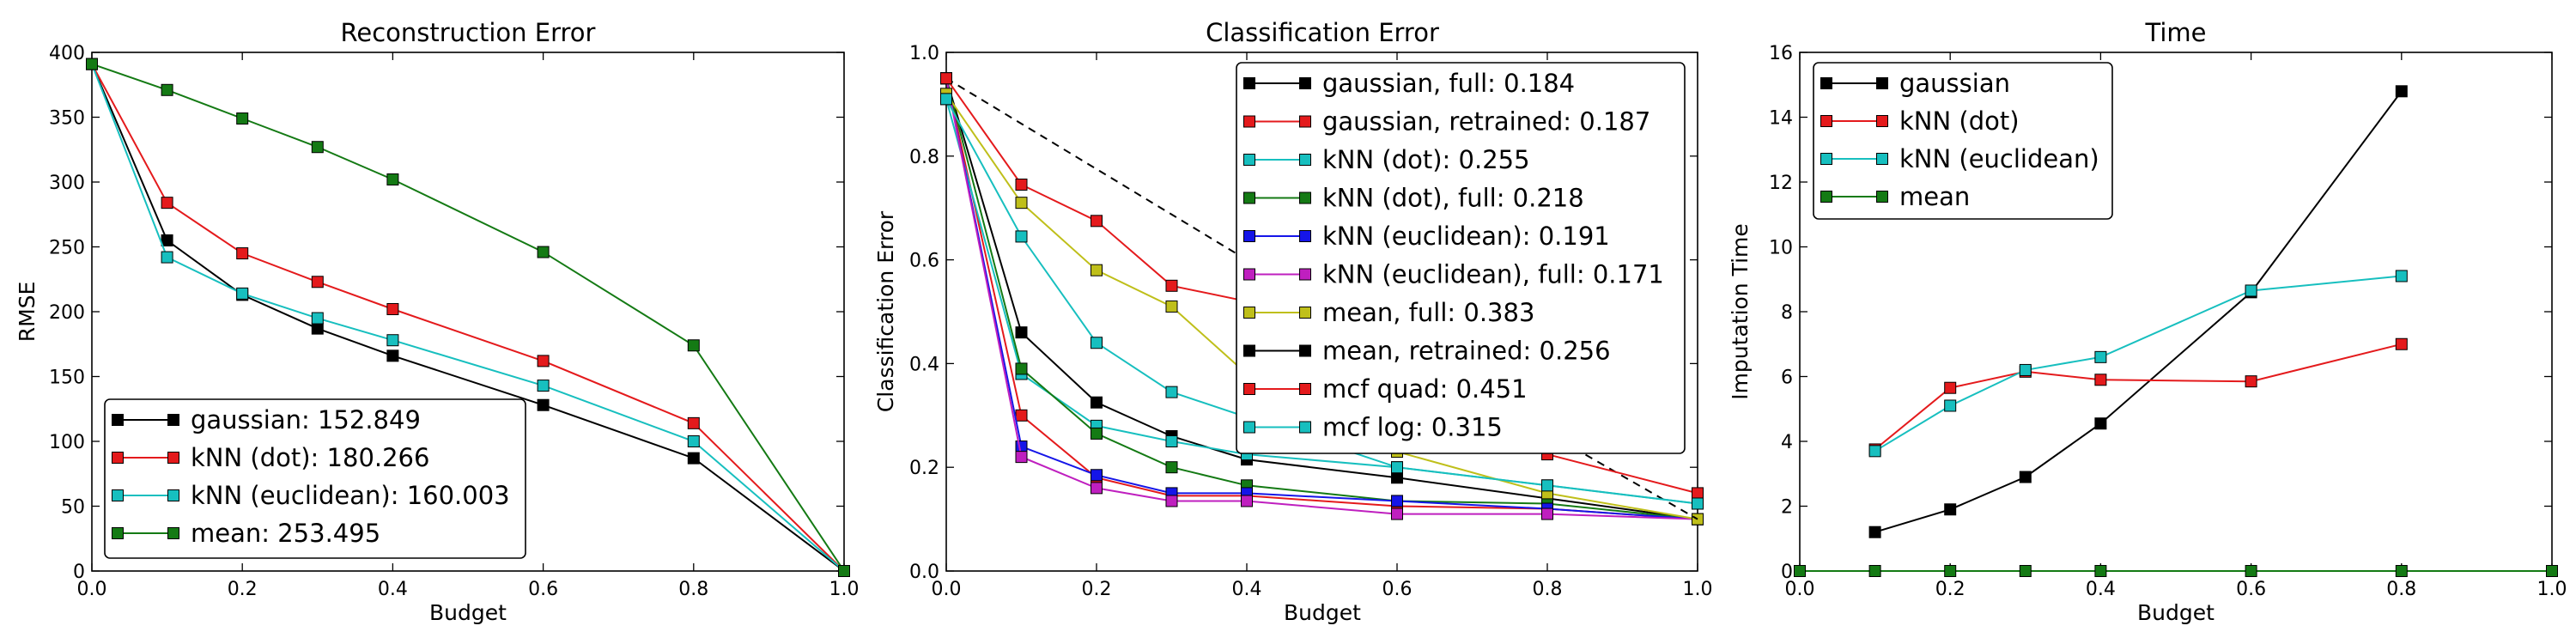 This screenshot has width=2576, height=644. I want to click on series-knn-dot, so click(2138, 397).